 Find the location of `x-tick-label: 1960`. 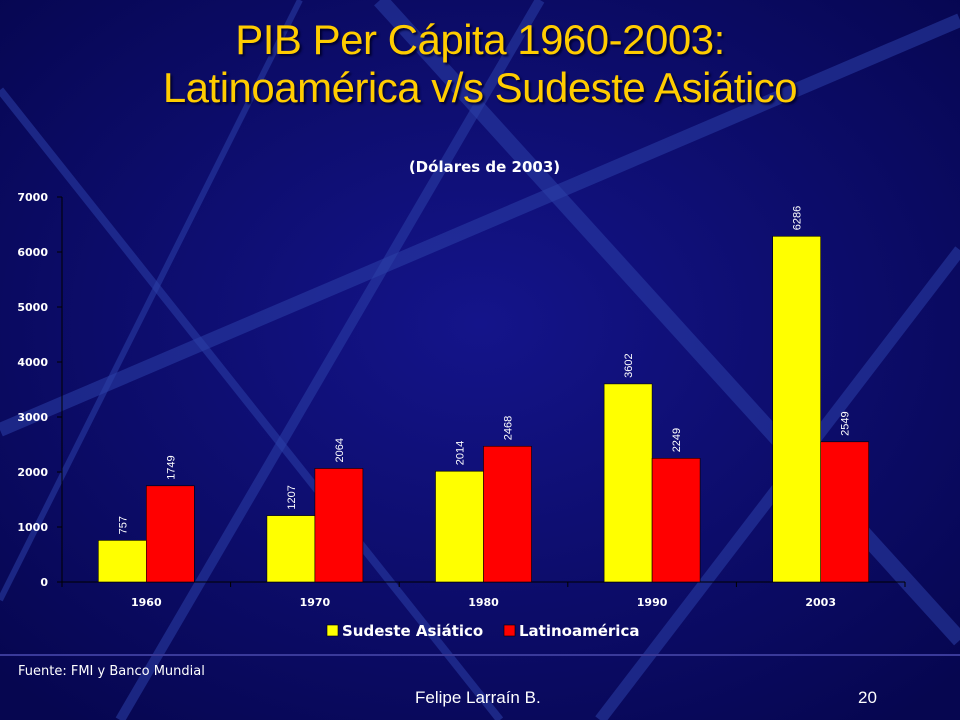

x-tick-label: 1960 is located at coordinates (146, 602).